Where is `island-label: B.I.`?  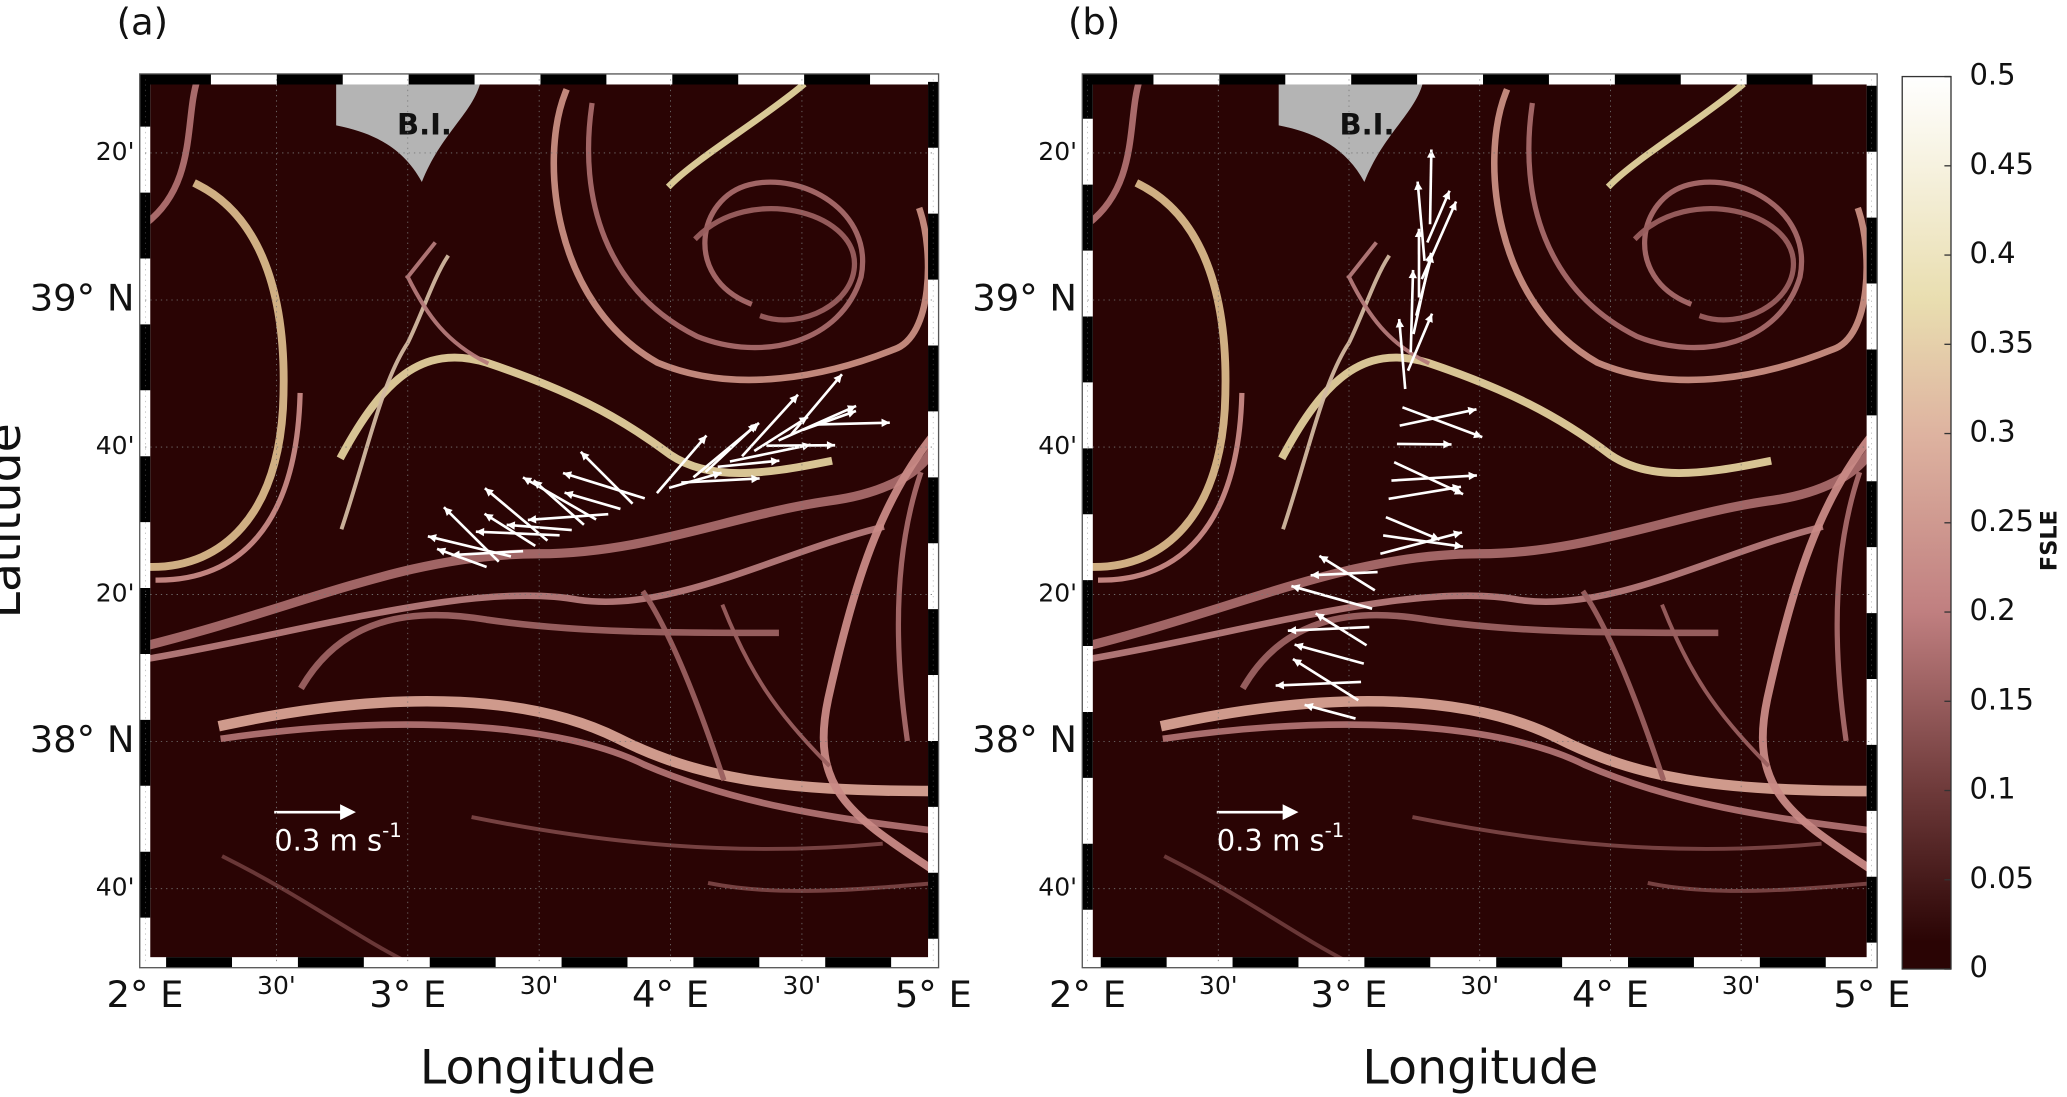 island-label: B.I. is located at coordinates (1367, 125).